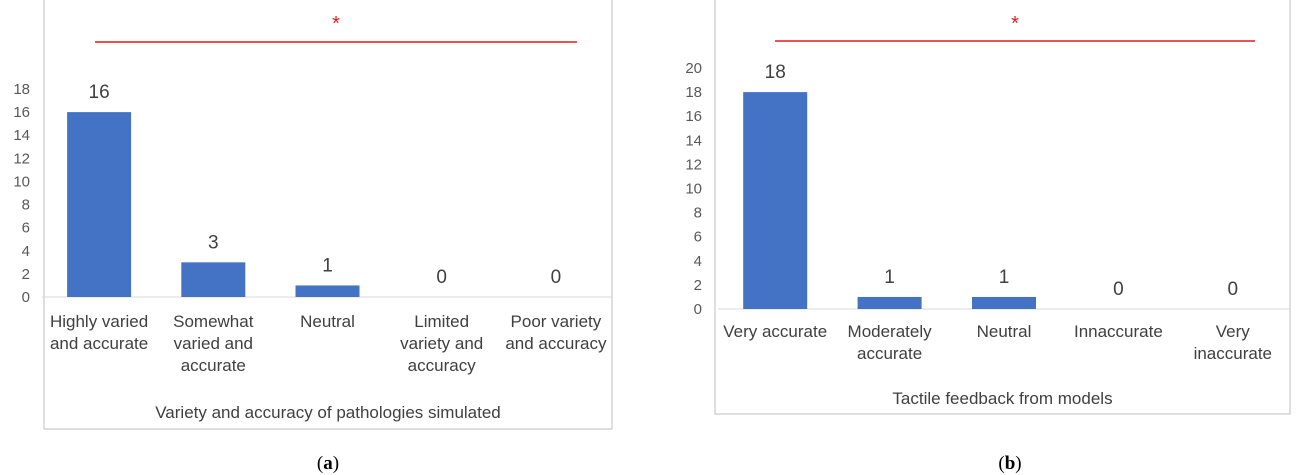 This screenshot has height=475, width=1303. What do you see at coordinates (441, 321) in the screenshot?
I see `category-label: Limited` at bounding box center [441, 321].